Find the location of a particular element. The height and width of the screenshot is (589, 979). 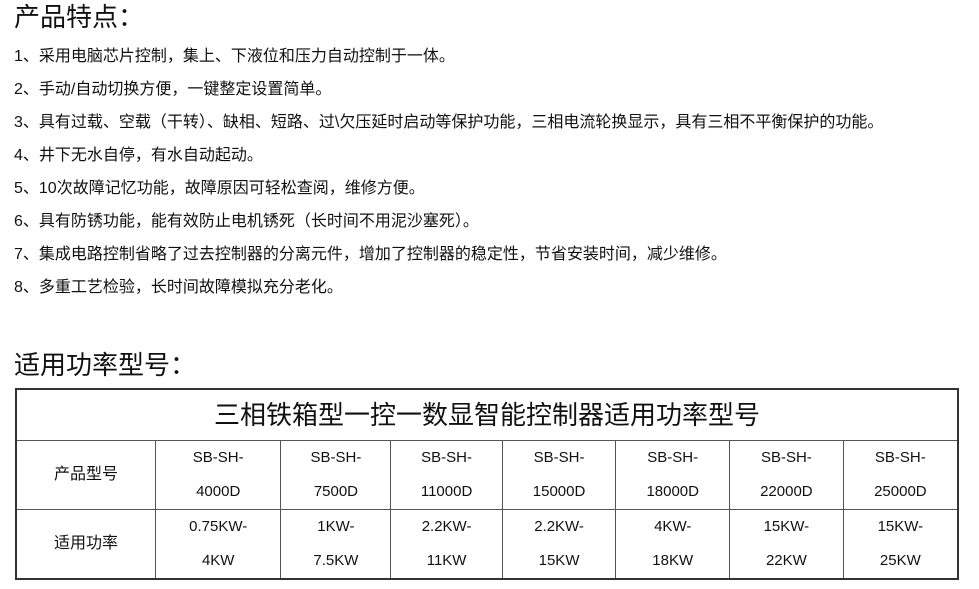

row-header: 适用功率 is located at coordinates (85, 544).